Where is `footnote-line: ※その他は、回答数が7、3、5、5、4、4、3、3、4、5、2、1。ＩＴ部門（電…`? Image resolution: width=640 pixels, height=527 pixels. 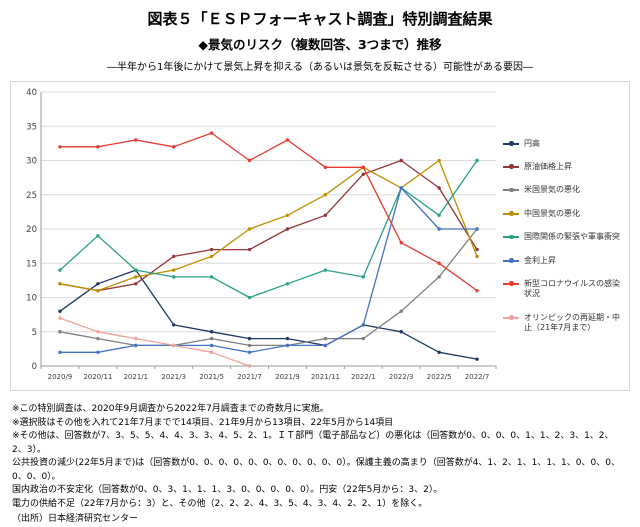
footnote-line: ※その他は、回答数が7、3、5、5、4、4、3、3、4、5、2、1。ＩＴ部門（電… is located at coordinates (313, 443).